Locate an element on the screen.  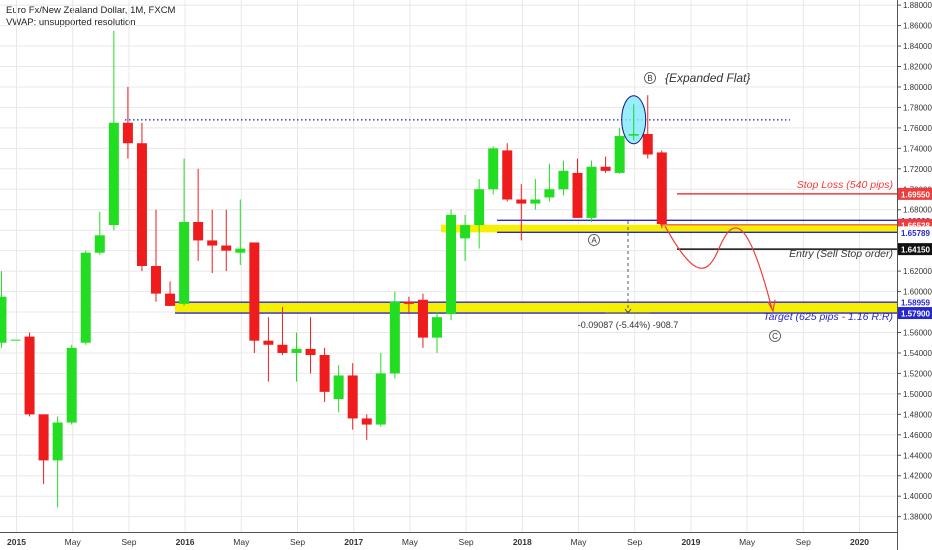
y-tick-label: 1.88000 is located at coordinates (917, 5).